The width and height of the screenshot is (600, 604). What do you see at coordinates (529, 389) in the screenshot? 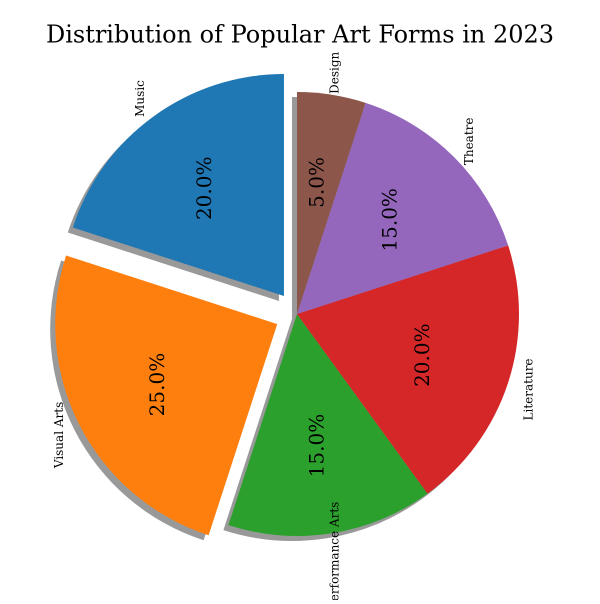
I see `category-label: Literature` at bounding box center [529, 389].